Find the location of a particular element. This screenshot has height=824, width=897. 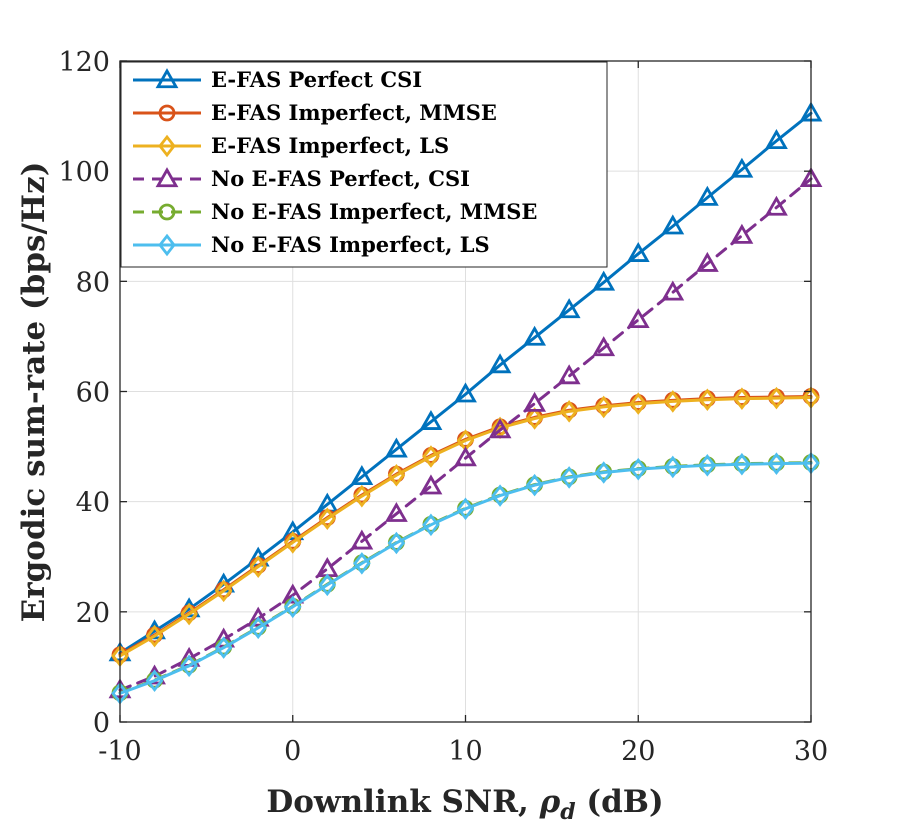

legend-label: No E-FAS Imperfect, LS is located at coordinates (350, 244).